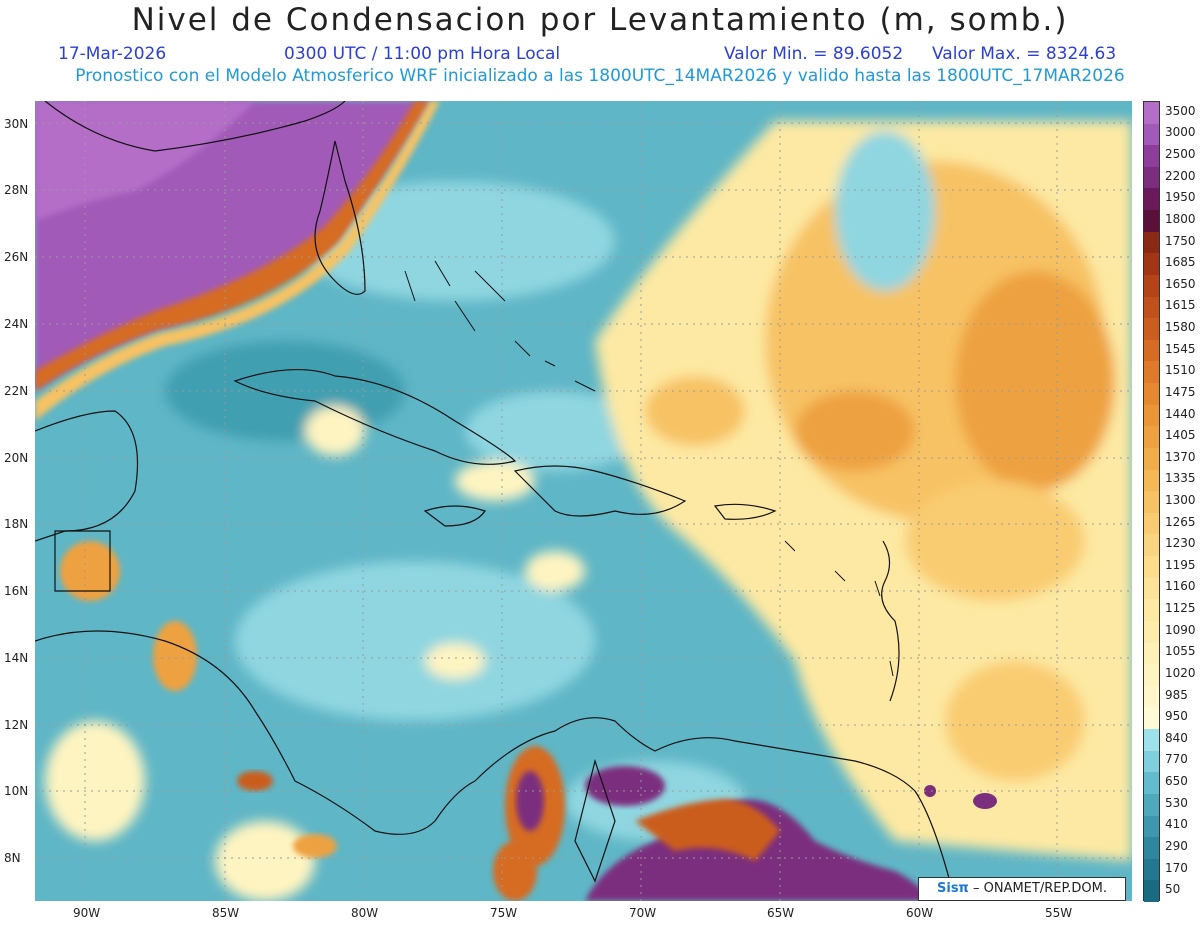 Image resolution: width=1200 pixels, height=927 pixels. What do you see at coordinates (1180, 456) in the screenshot?
I see `colorbar-label: 1370` at bounding box center [1180, 456].